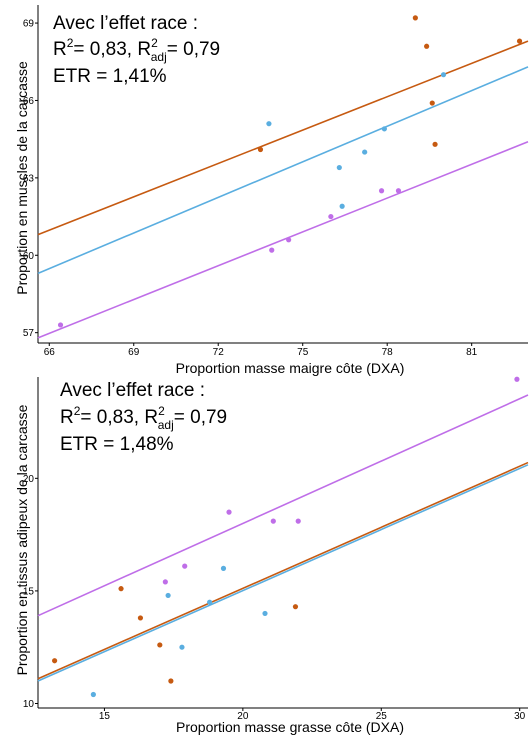 The height and width of the screenshot is (738, 529). What do you see at coordinates (29, 591) in the screenshot?
I see `y-tick-label: 15` at bounding box center [29, 591].